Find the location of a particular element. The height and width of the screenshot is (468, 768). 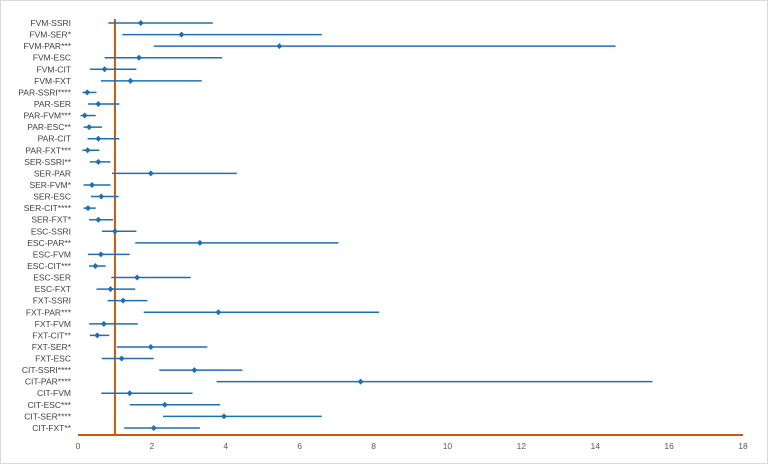

row-label: FXT-FVM is located at coordinates (53, 324).